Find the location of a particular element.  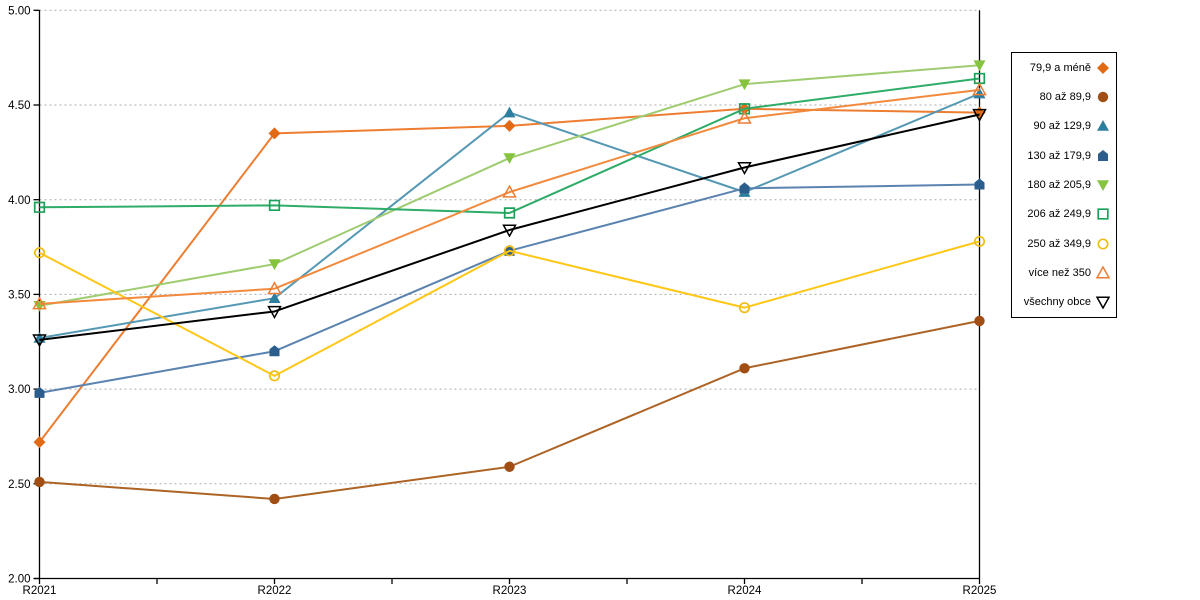

legend-item-6: 206 až 249,9 is located at coordinates (1064, 214).